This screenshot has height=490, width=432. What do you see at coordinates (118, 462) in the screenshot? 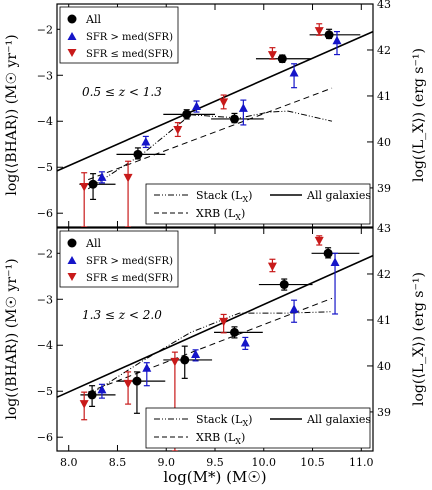
I see `x-tick-label: 8.5` at bounding box center [118, 462].